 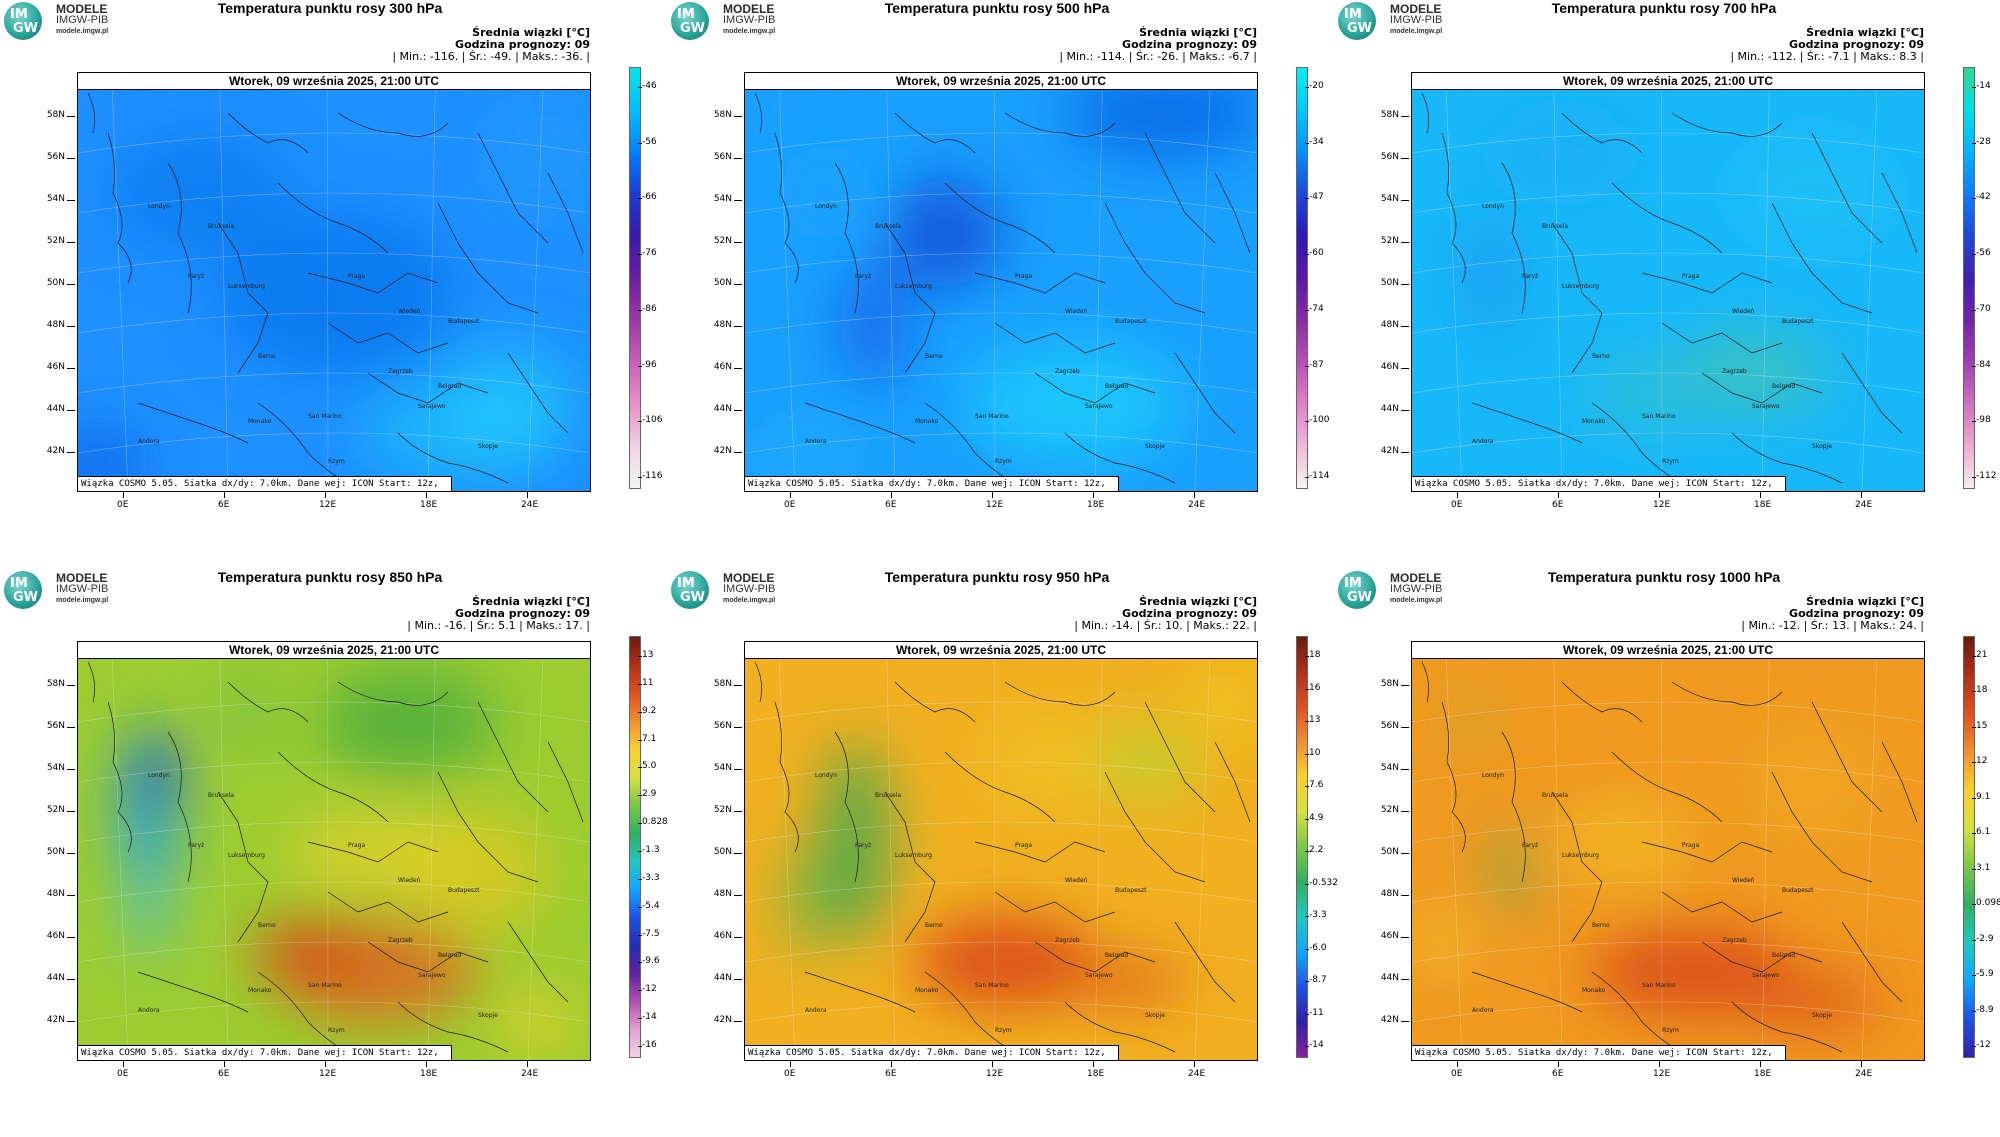 What do you see at coordinates (992, 416) in the screenshot?
I see `city-label: San Marino` at bounding box center [992, 416].